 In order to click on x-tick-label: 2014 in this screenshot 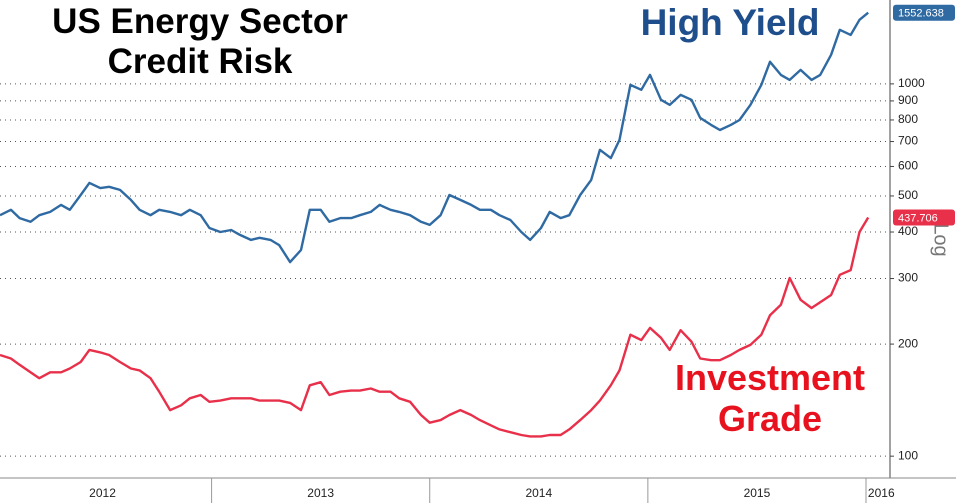, I will do `click(538, 493)`.